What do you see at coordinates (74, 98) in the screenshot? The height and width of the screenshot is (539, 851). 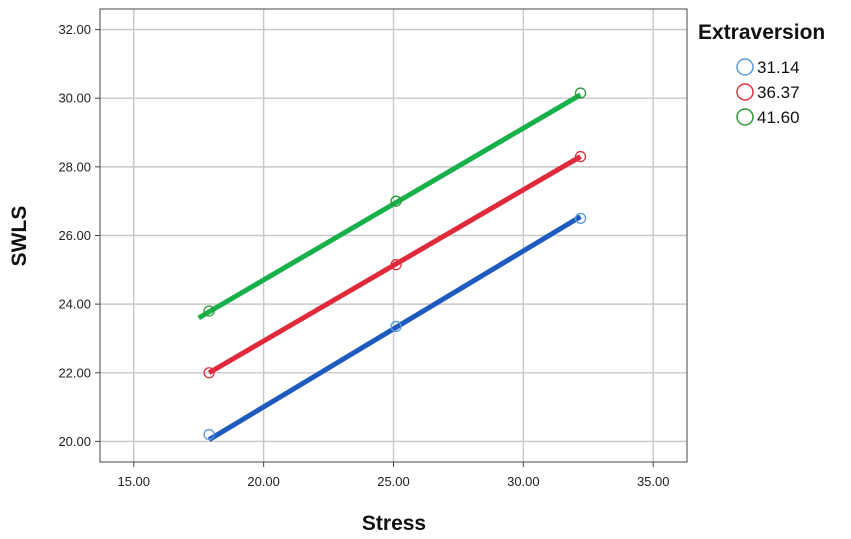 I see `y-tick-label: 30.00` at bounding box center [74, 98].